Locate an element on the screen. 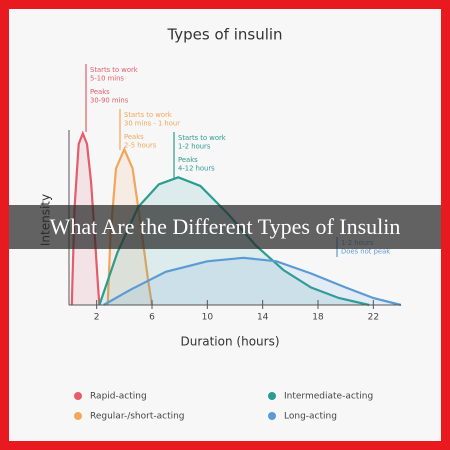  chart-title: Types of insulin is located at coordinates (224, 35).